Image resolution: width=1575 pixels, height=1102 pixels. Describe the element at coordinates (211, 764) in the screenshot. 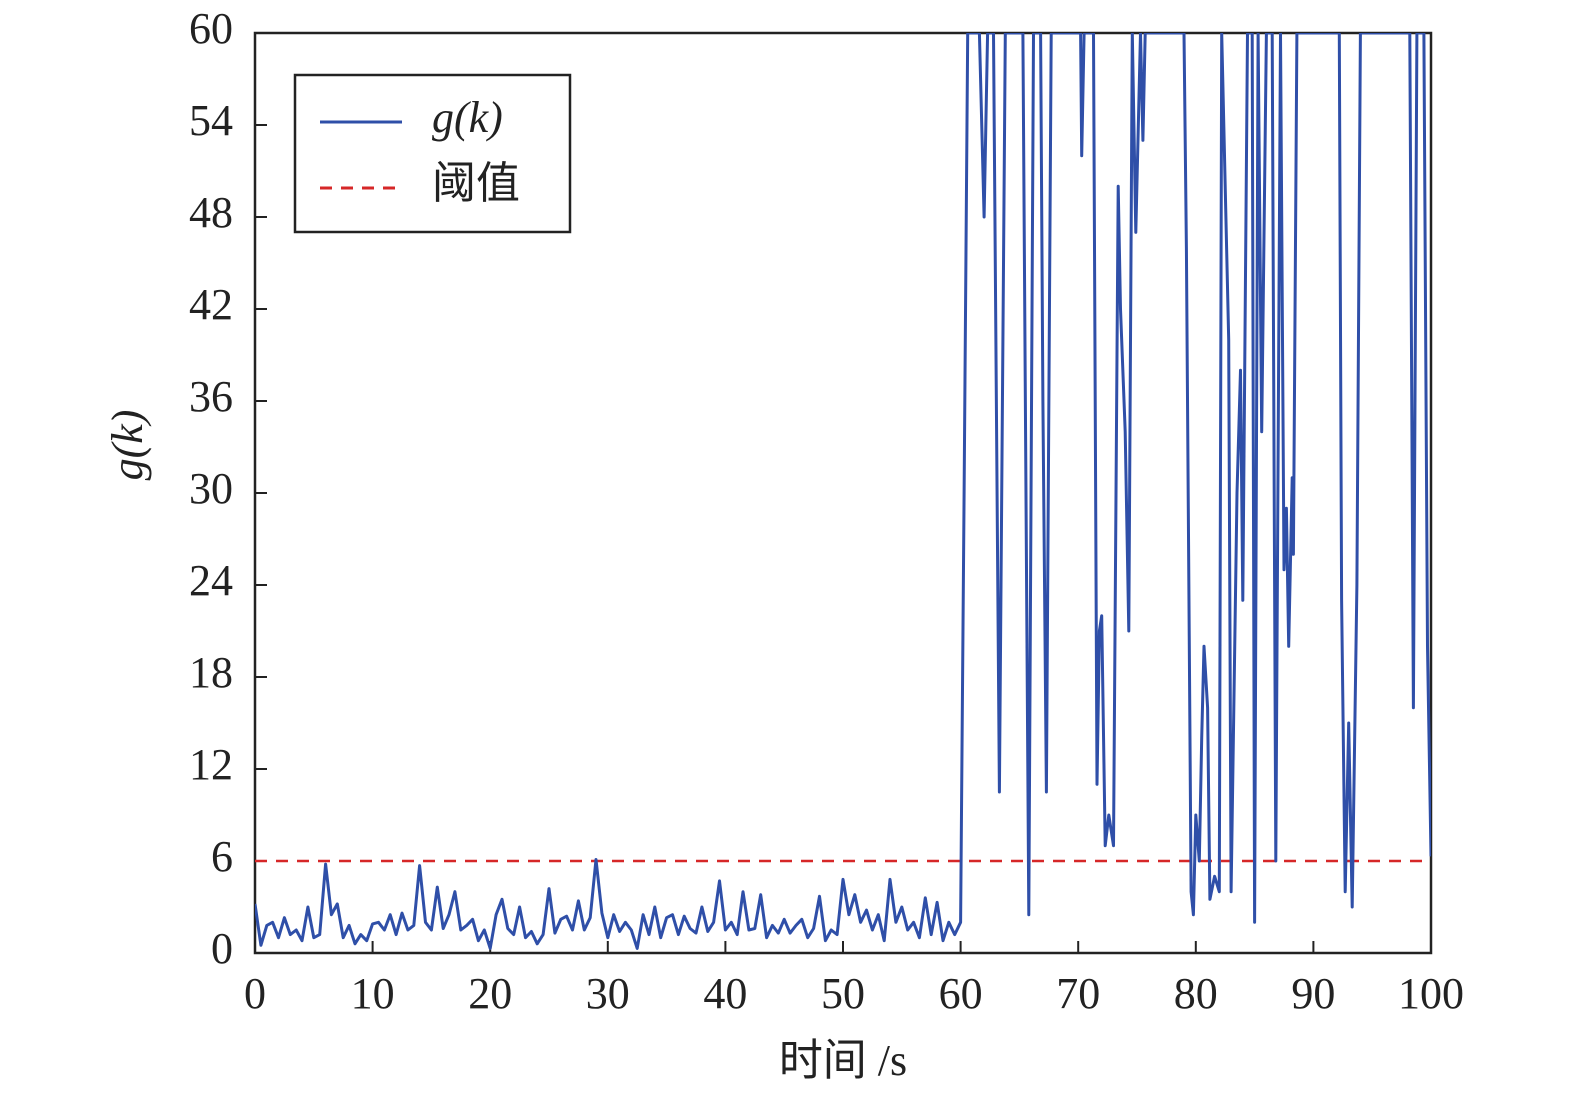

I see `y-tick-label: 12` at that location.